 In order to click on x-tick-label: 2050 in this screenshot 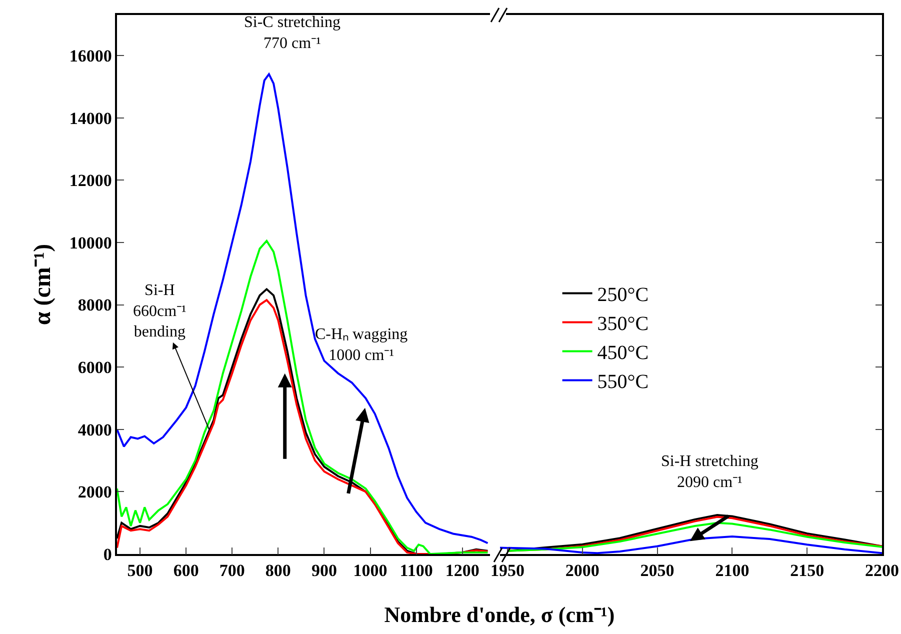, I will do `click(657, 570)`.